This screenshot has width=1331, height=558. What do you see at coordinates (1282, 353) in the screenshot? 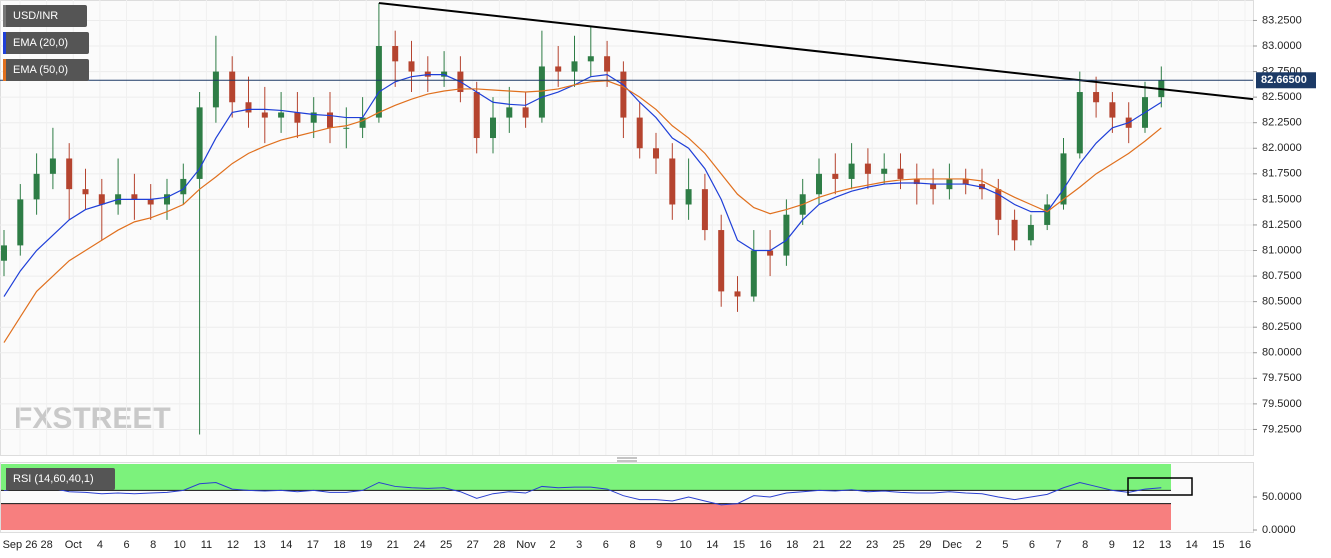
I see `y-tick-label: 80.0000` at bounding box center [1282, 353].